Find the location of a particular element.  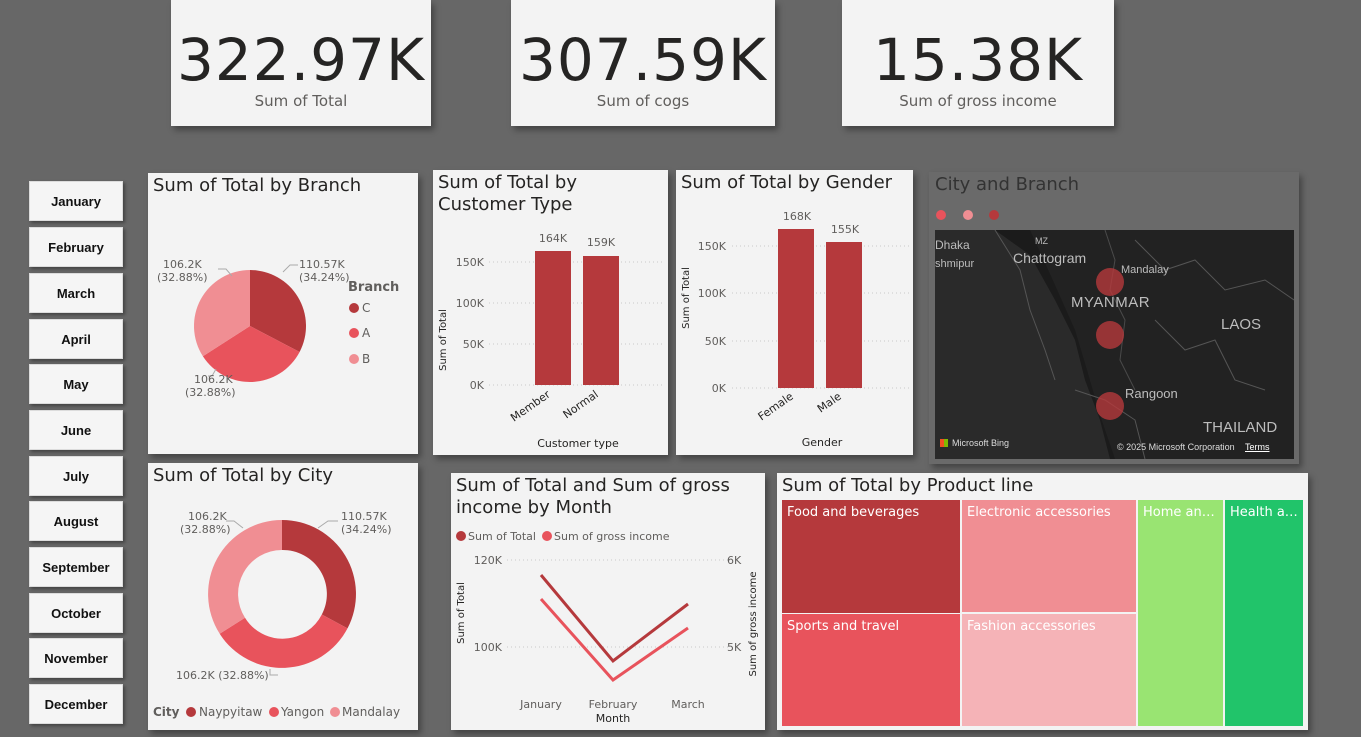

chart-title-line-1: Sum of Total and Sum of gross is located at coordinates (593, 485).